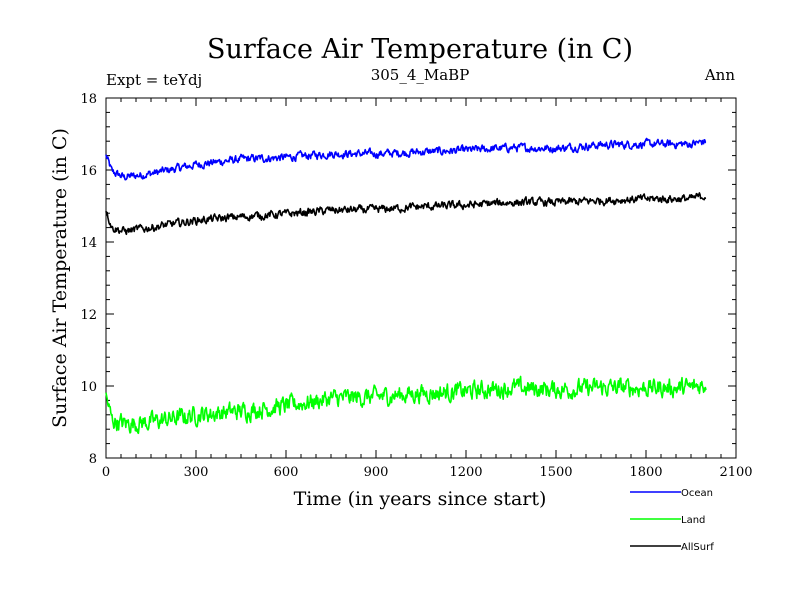 The width and height of the screenshot is (800, 600). Describe the element at coordinates (406, 214) in the screenshot. I see `series-line-allsurf` at that location.